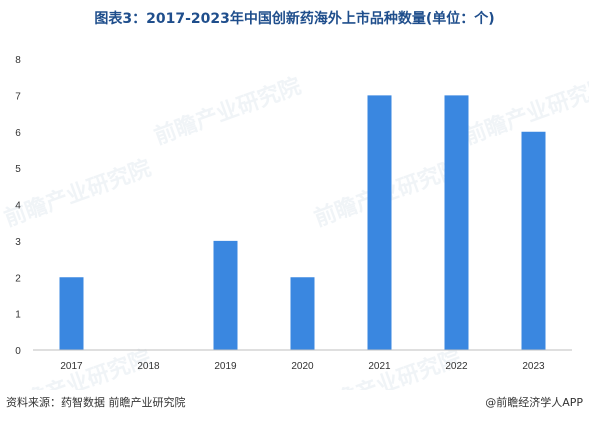  I want to click on bar-2019, so click(225, 295).